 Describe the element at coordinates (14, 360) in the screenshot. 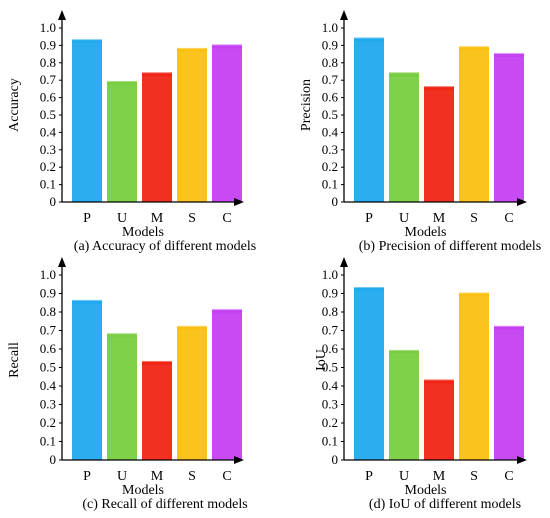

I see `y-axis-label: Recall` at that location.